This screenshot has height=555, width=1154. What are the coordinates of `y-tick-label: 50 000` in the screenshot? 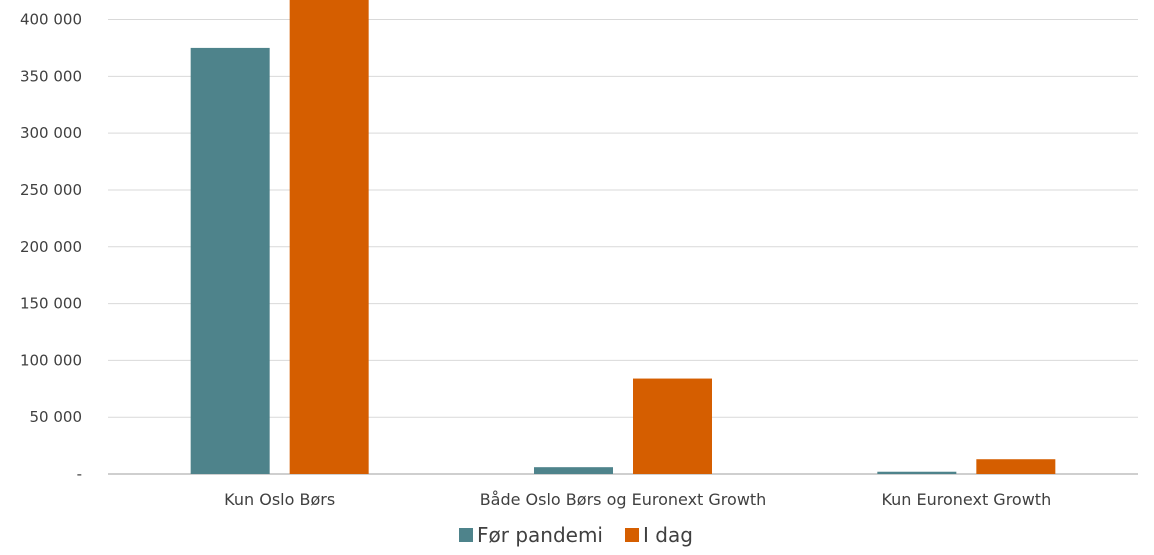 It's located at (56, 417).